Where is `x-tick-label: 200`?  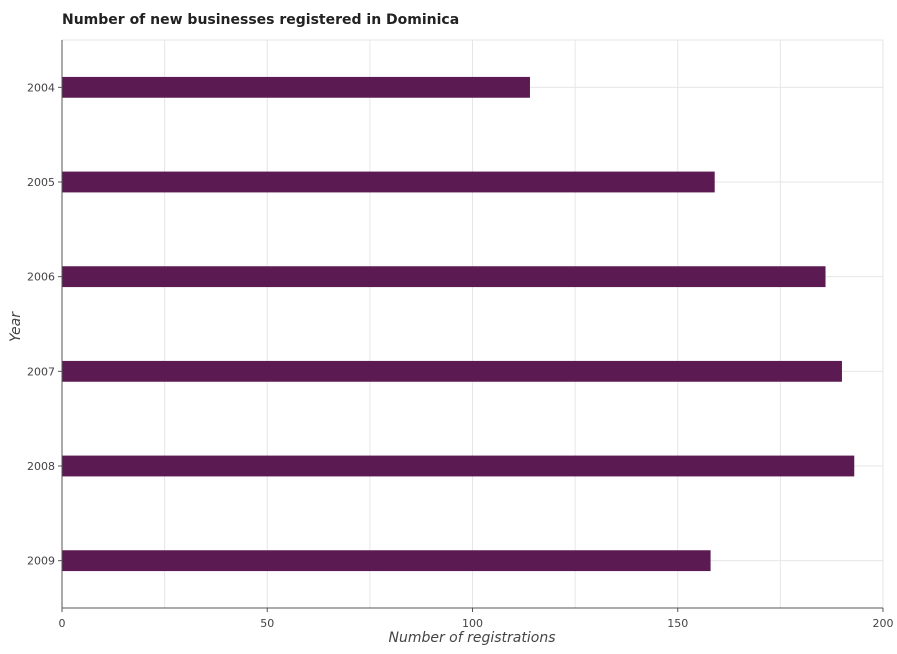 x-tick-label: 200 is located at coordinates (883, 623).